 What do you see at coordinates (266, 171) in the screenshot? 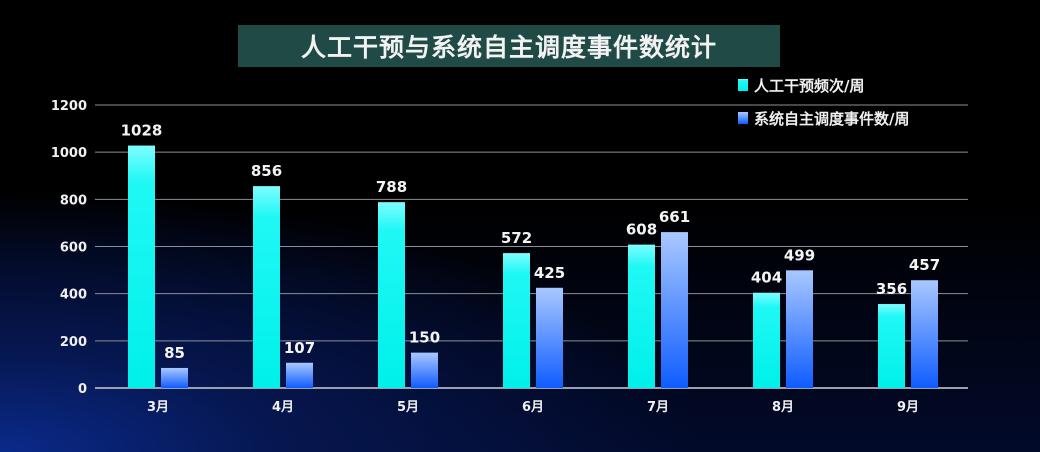
I see `data-label: 856` at bounding box center [266, 171].